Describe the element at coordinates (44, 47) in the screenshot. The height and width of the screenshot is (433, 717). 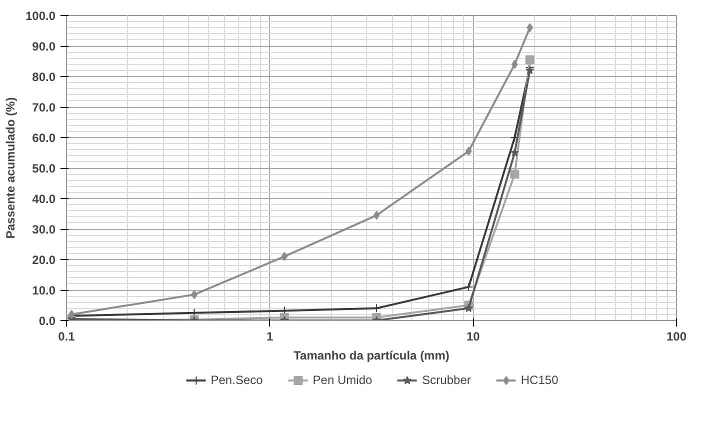
I see `y-tick-label: 90.0` at that location.